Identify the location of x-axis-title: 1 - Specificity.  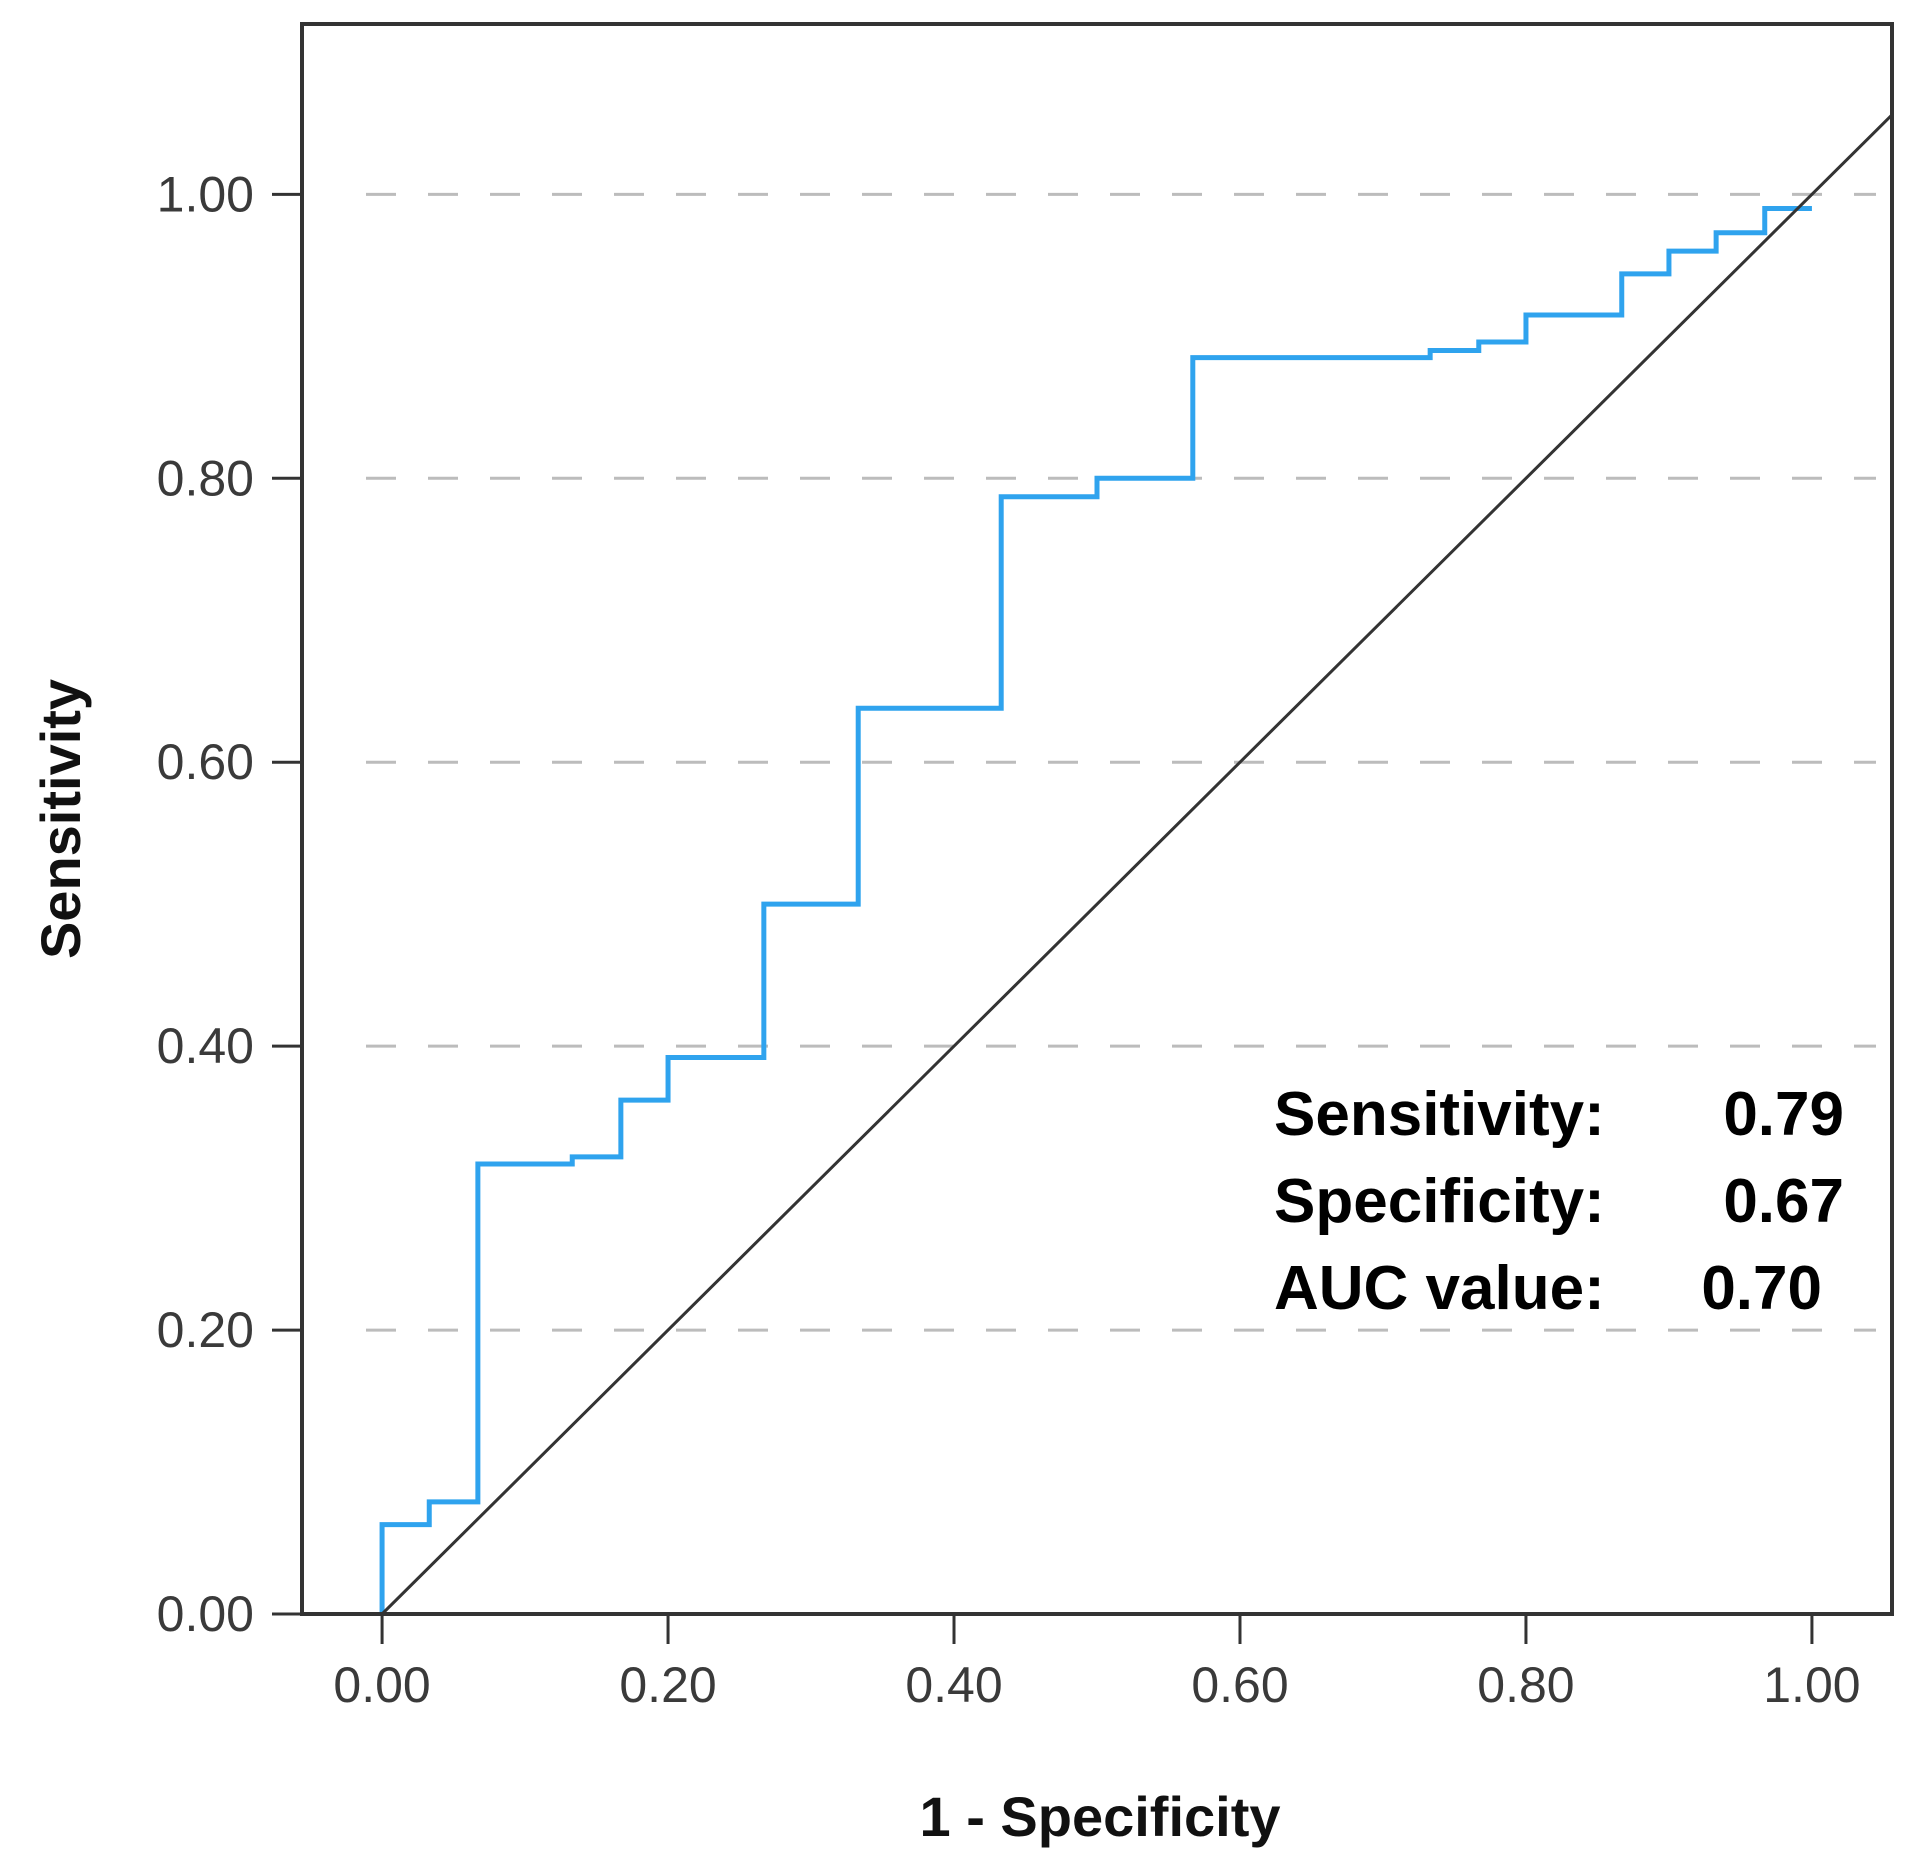
(1099, 1816).